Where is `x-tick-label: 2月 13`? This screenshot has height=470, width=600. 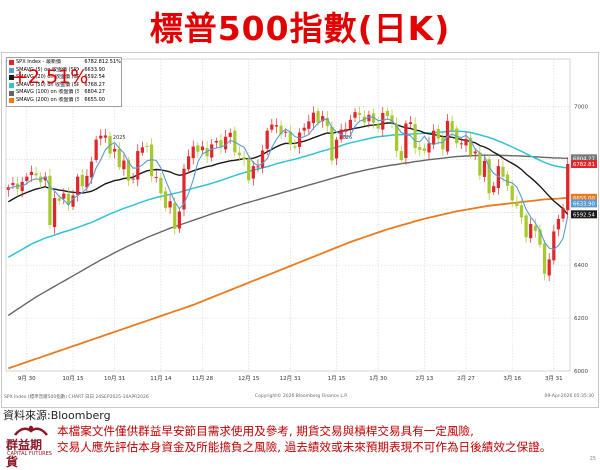 x-tick-label: 2月 13 is located at coordinates (425, 378).